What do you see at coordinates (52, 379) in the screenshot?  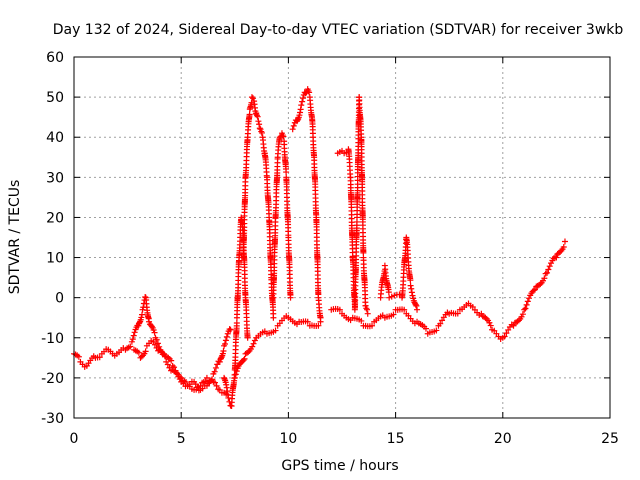 I see `y-tick-label: -20` at bounding box center [52, 379].